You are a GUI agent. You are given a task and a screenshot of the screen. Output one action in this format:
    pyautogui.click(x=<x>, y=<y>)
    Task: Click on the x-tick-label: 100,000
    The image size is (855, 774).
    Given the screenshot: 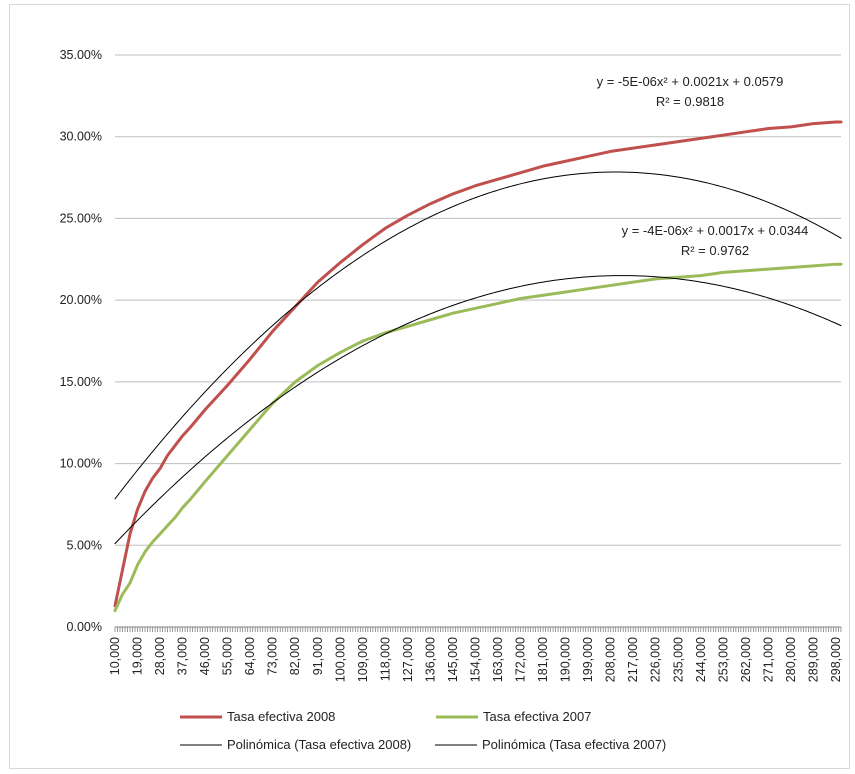 What is the action you would take?
    pyautogui.click(x=340, y=659)
    